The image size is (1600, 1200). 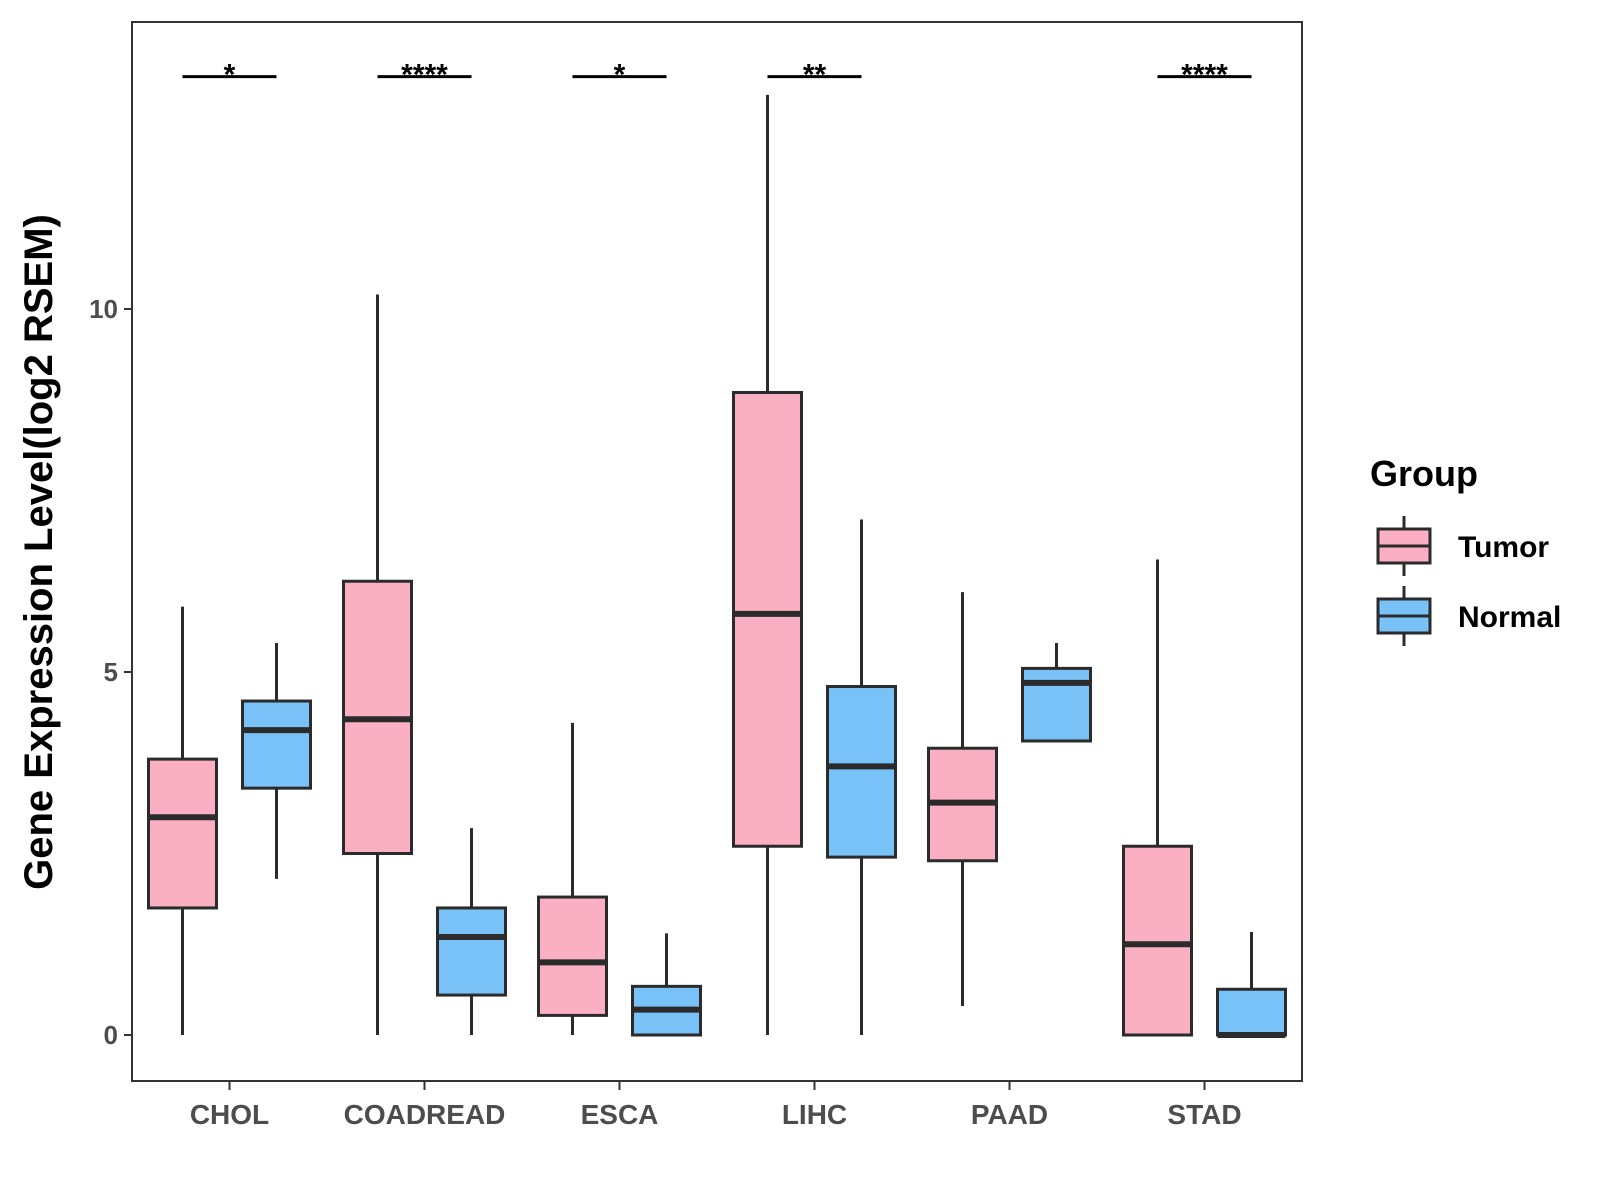 I want to click on legend-item-normal: Normal, so click(x=1468, y=616).